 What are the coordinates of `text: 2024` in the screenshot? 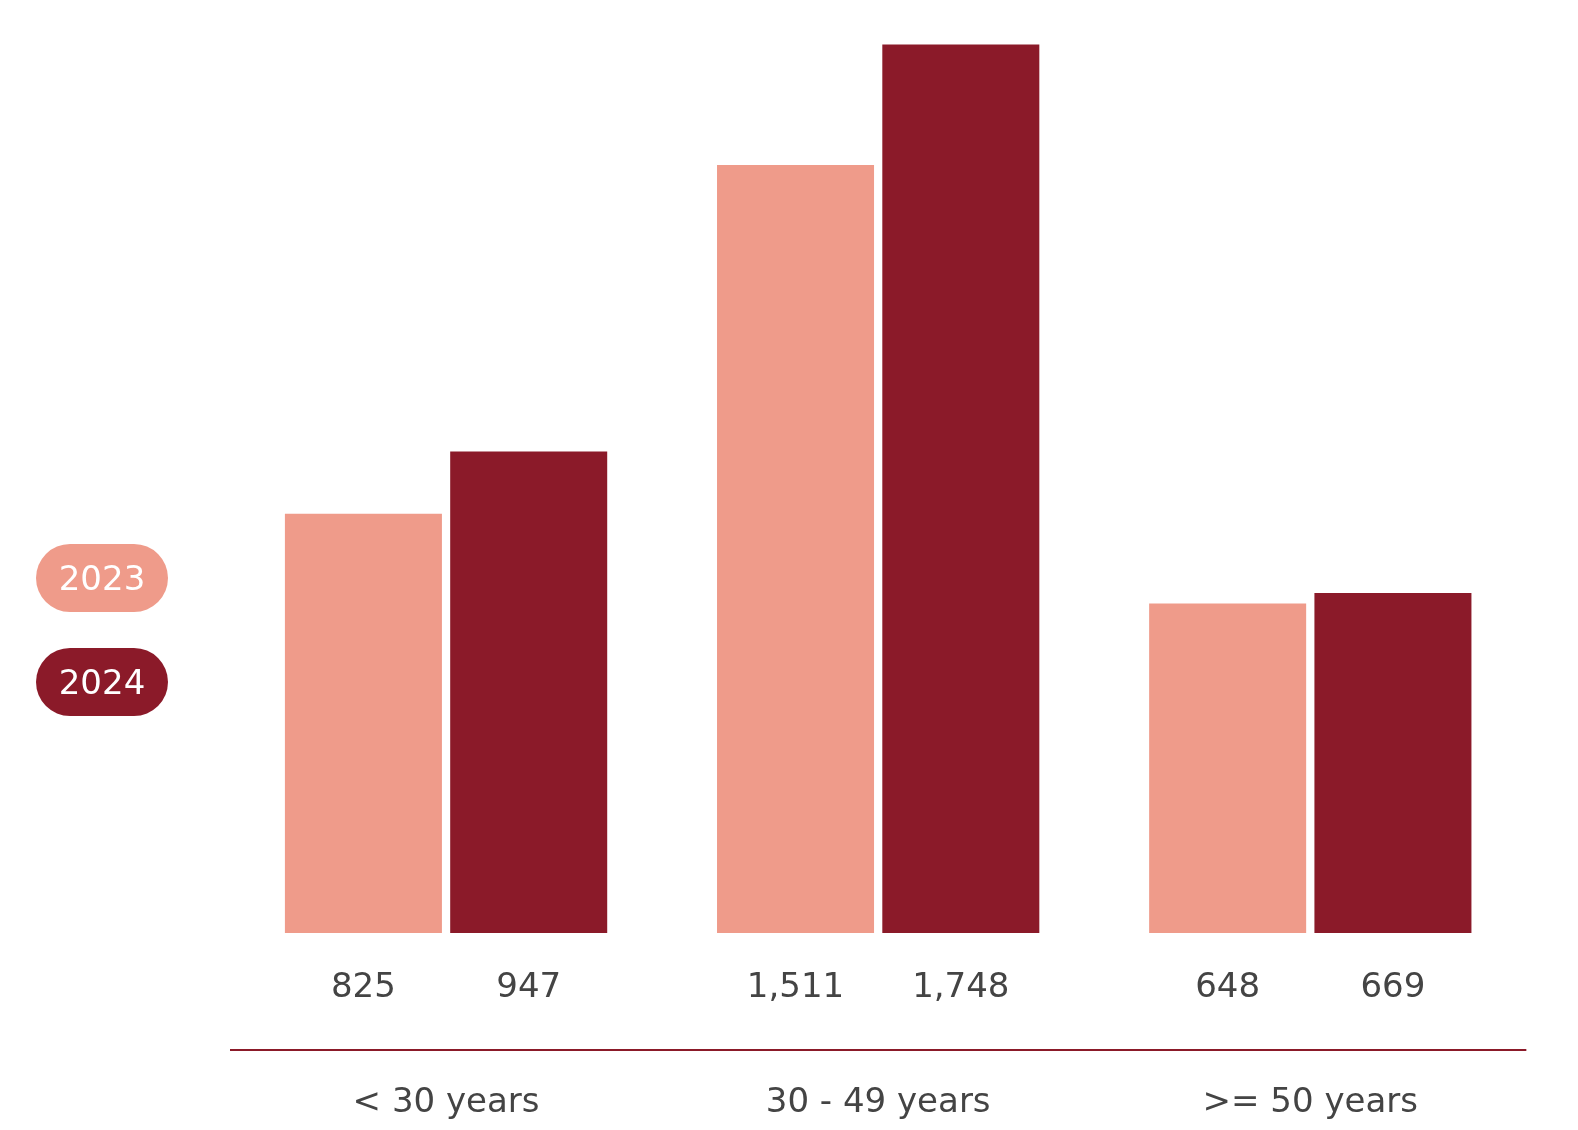 It's located at (102, 682).